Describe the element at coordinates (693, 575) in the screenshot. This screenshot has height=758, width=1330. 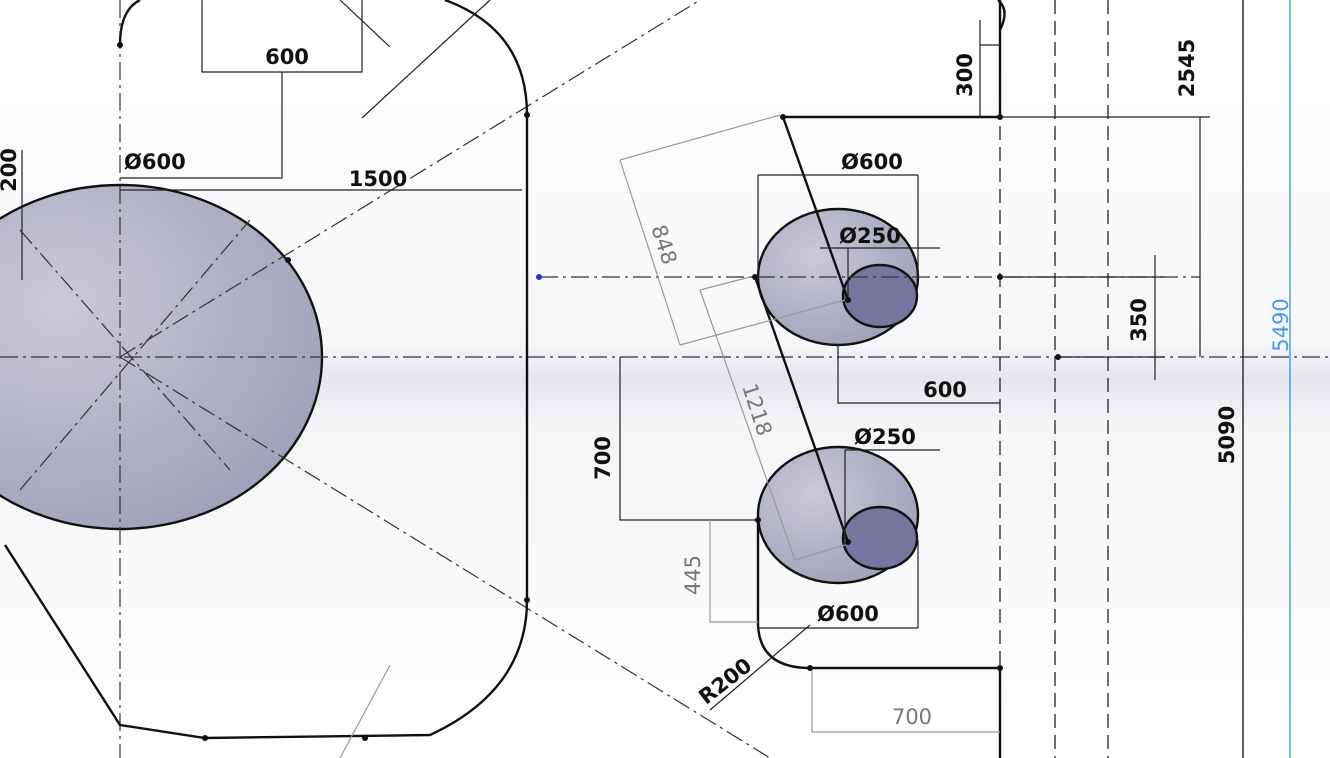
I see `dimension-label: 445` at that location.